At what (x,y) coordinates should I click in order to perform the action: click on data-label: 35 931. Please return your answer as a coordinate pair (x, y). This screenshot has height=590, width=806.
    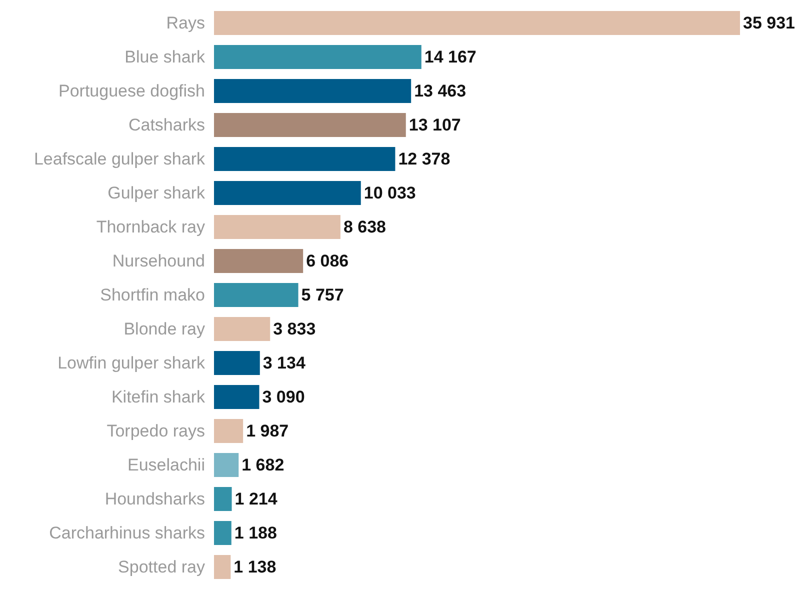
    Looking at the image, I should click on (769, 23).